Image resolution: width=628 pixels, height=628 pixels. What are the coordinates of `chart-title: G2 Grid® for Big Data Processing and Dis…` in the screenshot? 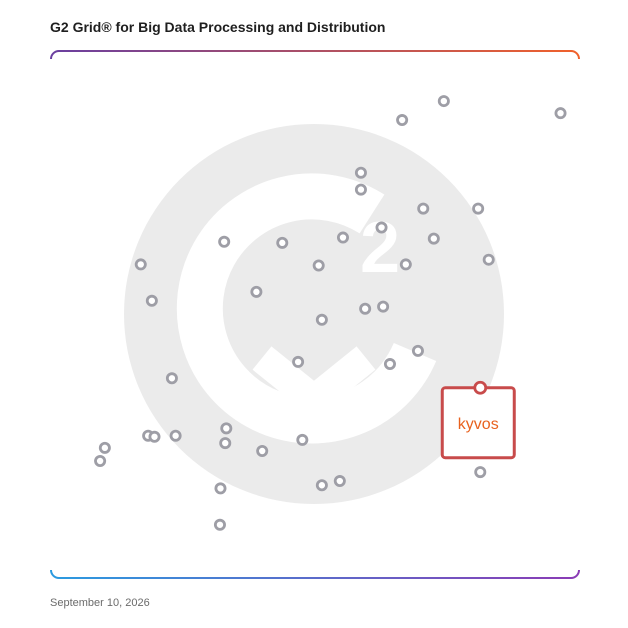 It's located at (218, 27).